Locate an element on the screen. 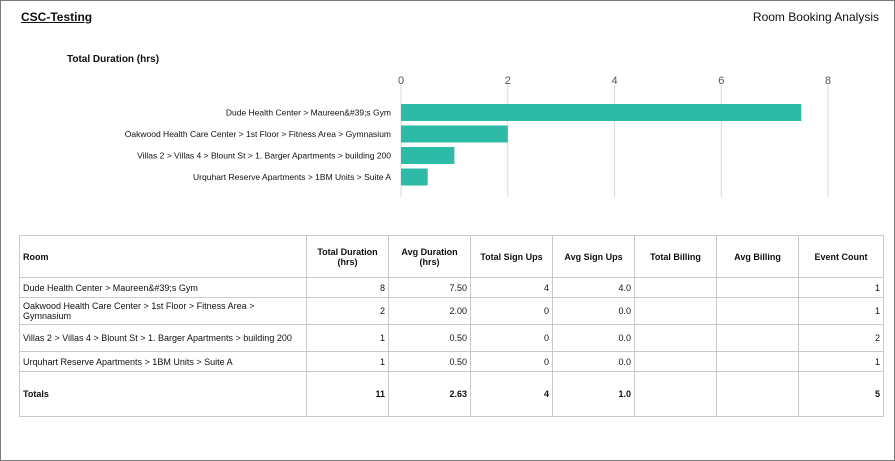 Image resolution: width=895 pixels, height=461 pixels. column-header-avg-billing: Avg Billing is located at coordinates (757, 256).